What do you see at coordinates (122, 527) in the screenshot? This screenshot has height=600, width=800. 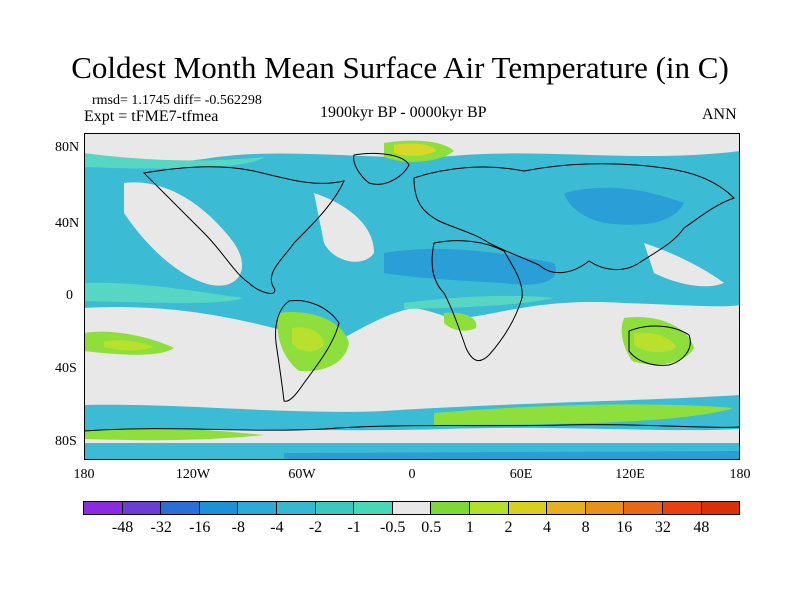 I see `colorbar-label: -48` at bounding box center [122, 527].